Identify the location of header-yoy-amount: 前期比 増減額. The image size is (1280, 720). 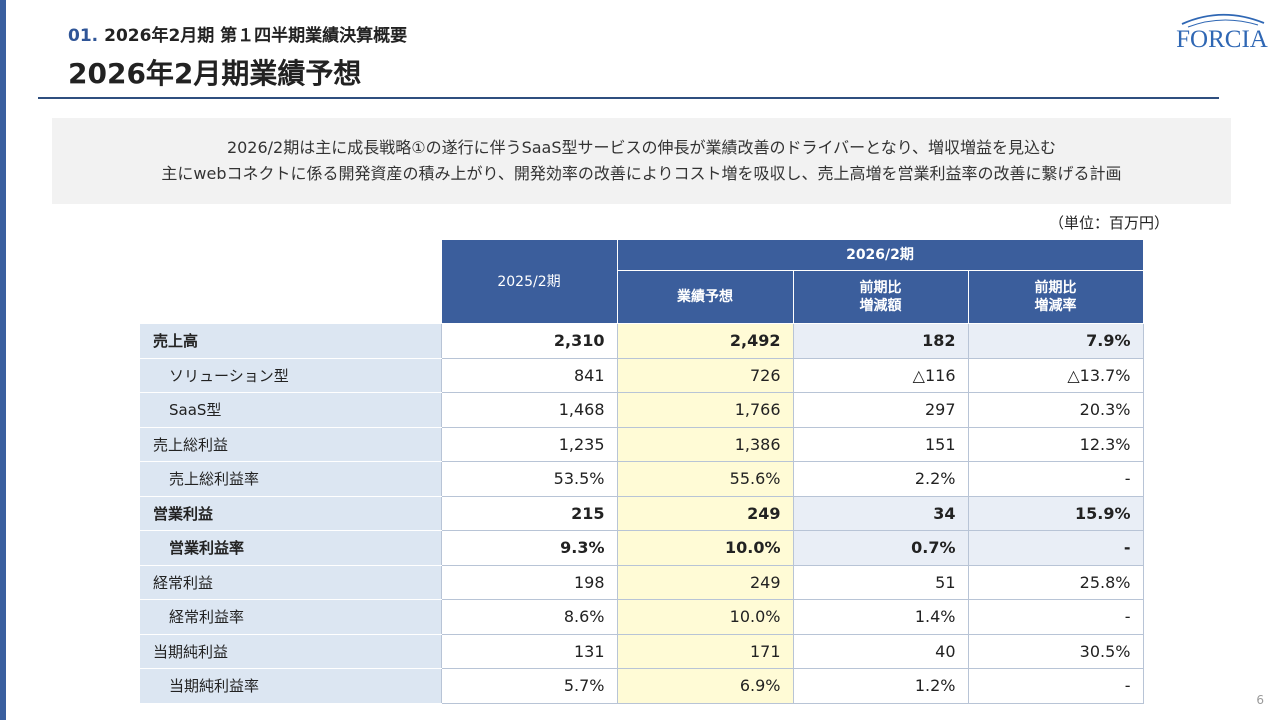
(880, 297).